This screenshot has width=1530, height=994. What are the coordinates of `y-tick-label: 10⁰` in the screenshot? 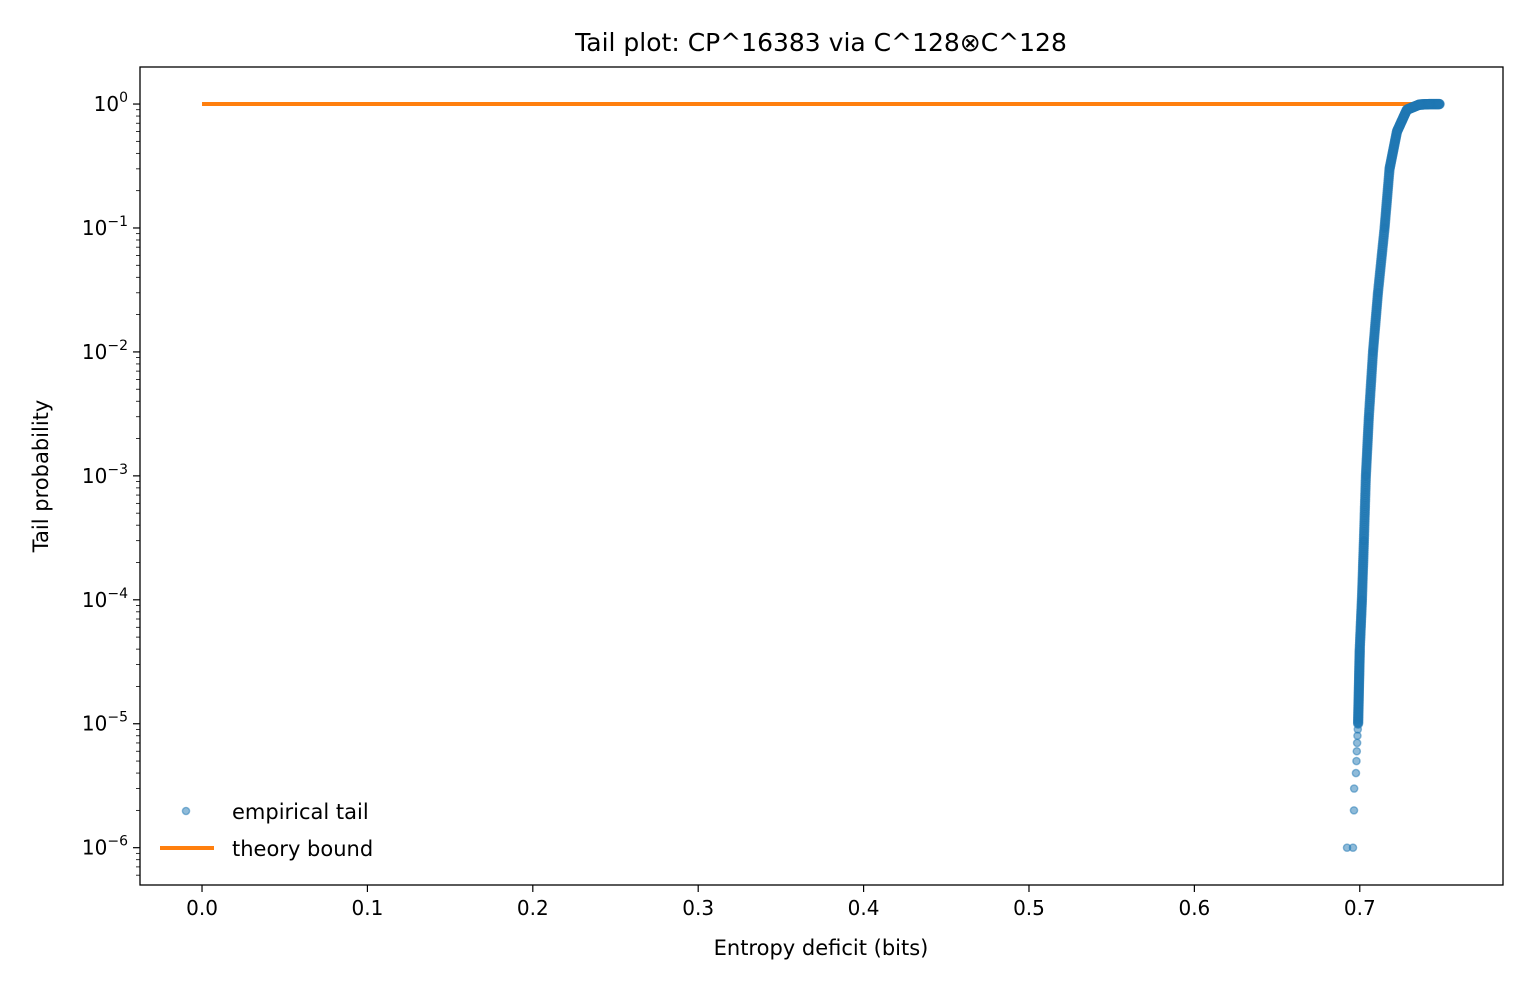 It's located at (111, 103).